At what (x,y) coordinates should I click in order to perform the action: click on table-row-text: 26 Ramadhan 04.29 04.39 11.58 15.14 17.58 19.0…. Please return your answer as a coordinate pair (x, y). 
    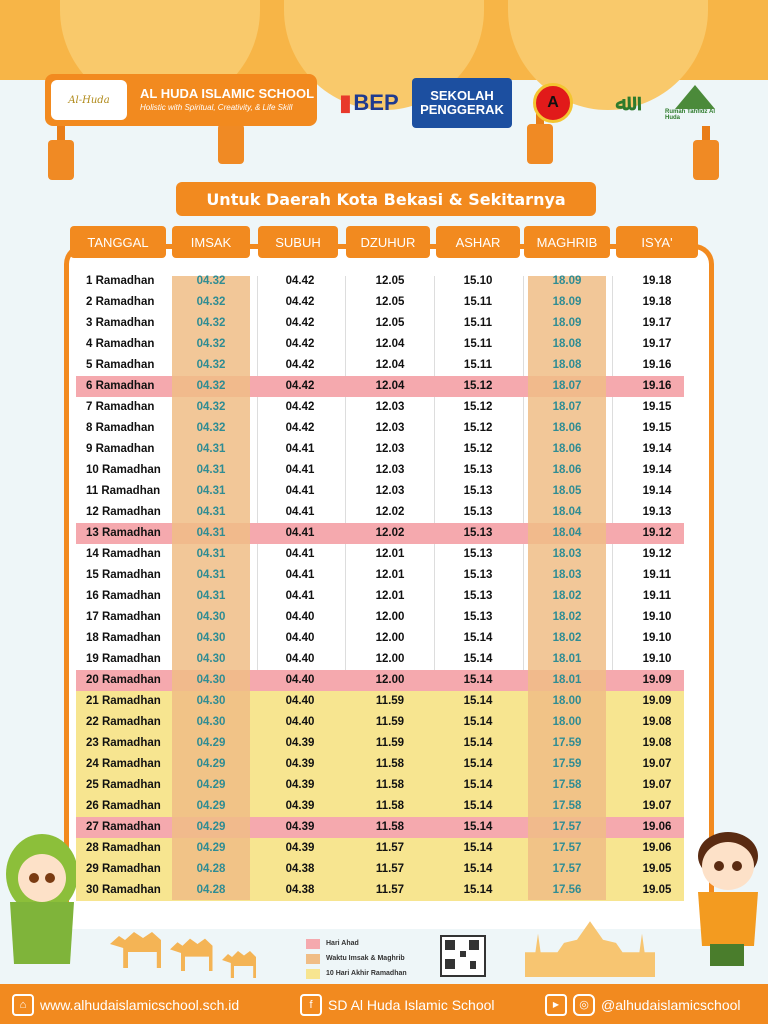
    Looking at the image, I should click on (380, 806).